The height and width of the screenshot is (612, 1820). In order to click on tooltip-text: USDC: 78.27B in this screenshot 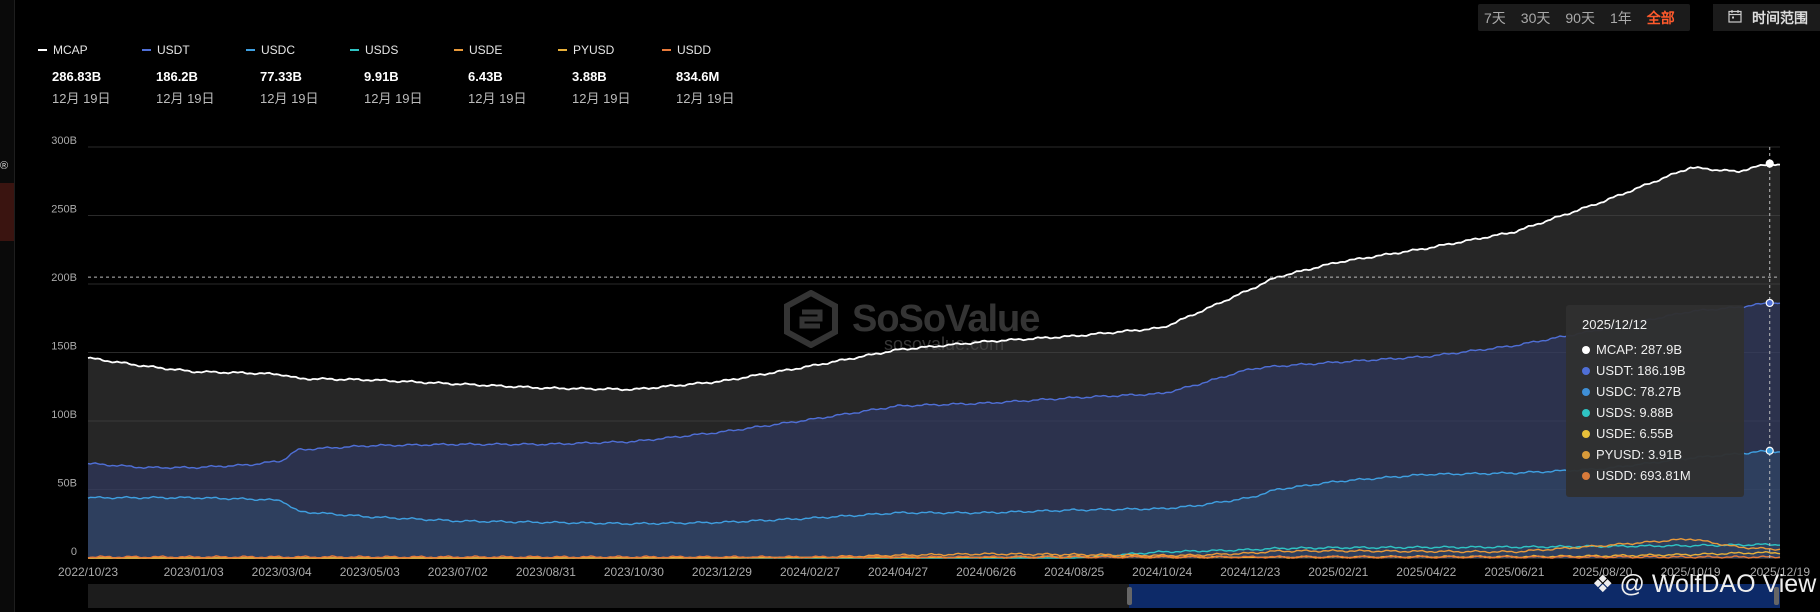, I will do `click(1639, 391)`.